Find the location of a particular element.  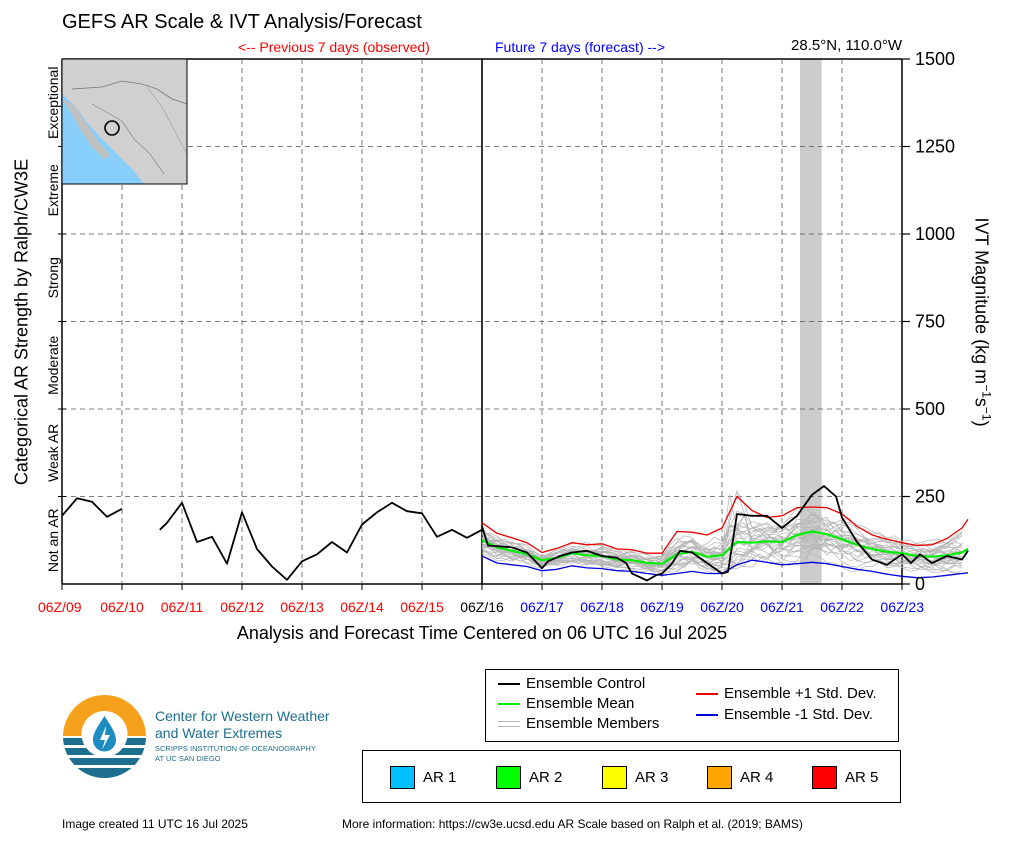

x-tick-label: 06Z/18 is located at coordinates (602, 607).